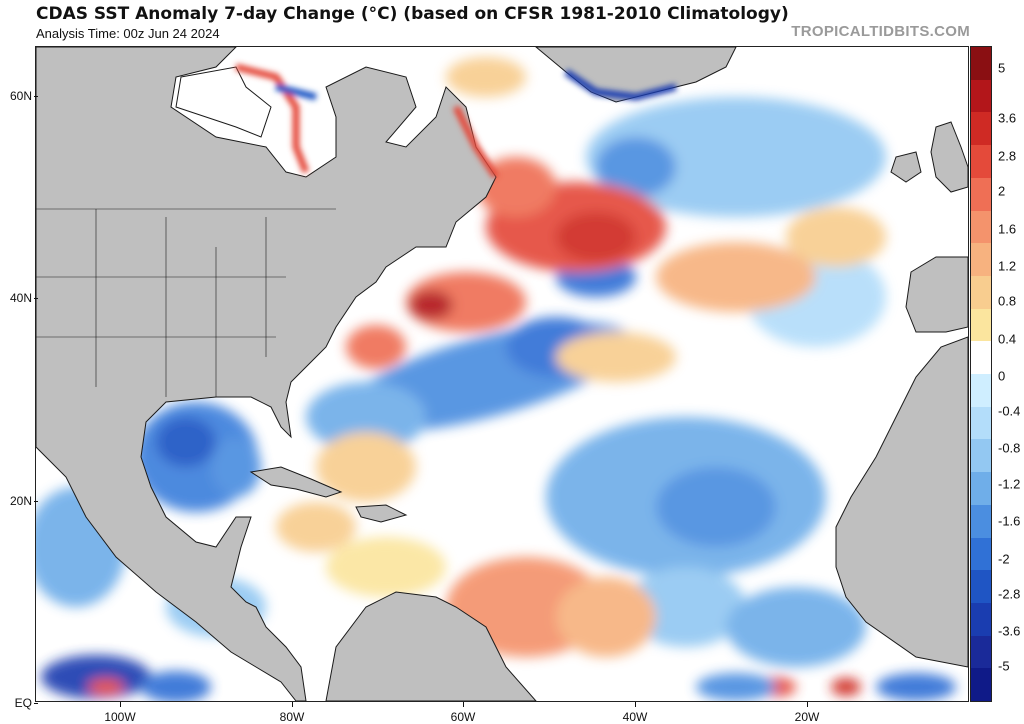 This screenshot has height=724, width=1024. I want to click on source-credit: TROPICALTIDBITS.COM, so click(880, 31).